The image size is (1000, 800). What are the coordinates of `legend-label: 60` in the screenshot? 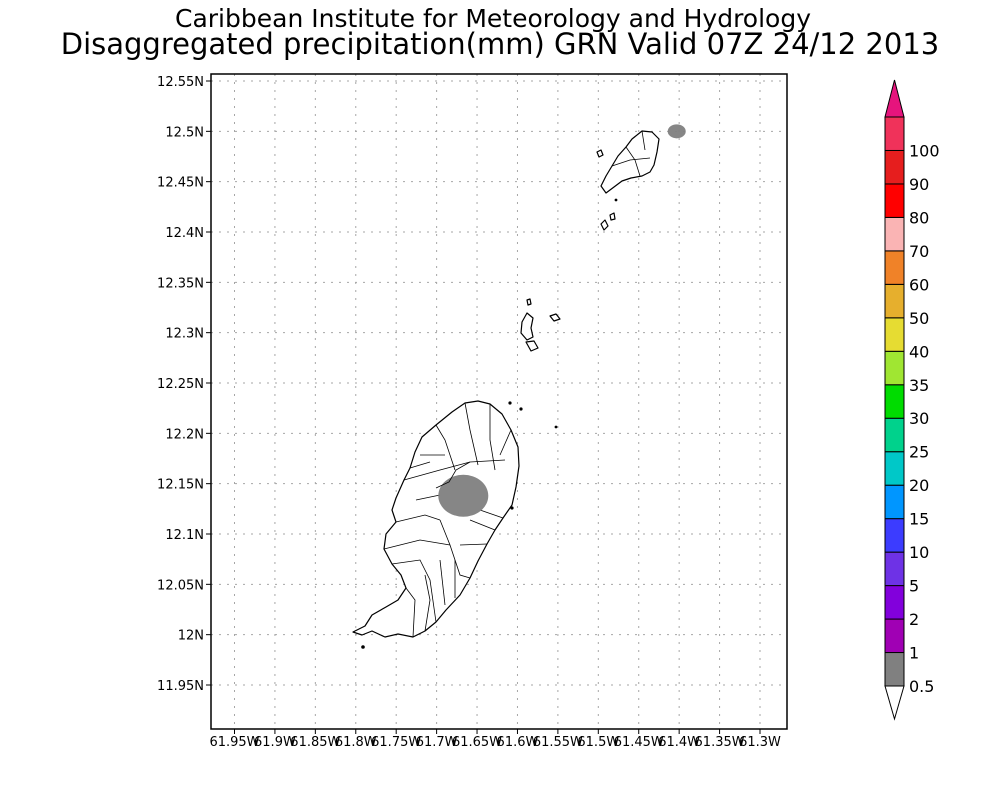 It's located at (919, 284).